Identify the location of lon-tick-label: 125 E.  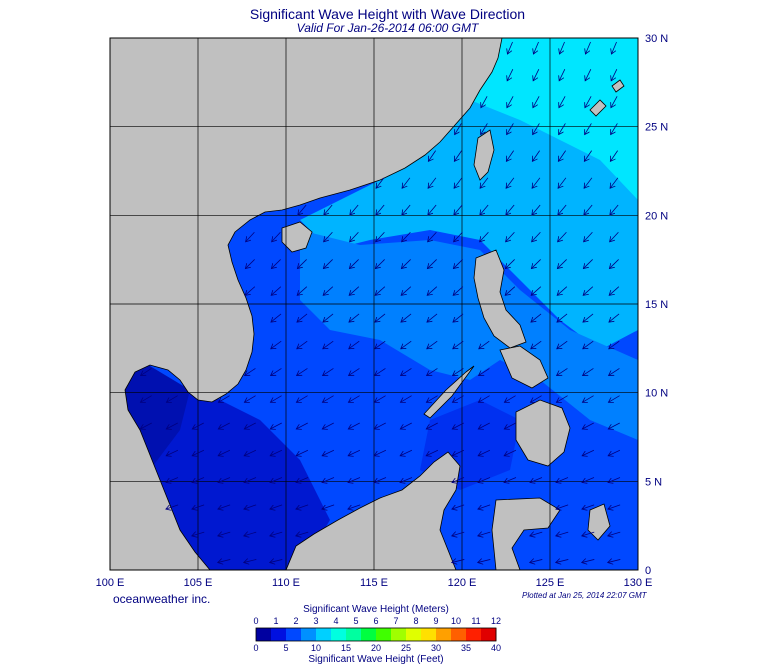
(550, 583).